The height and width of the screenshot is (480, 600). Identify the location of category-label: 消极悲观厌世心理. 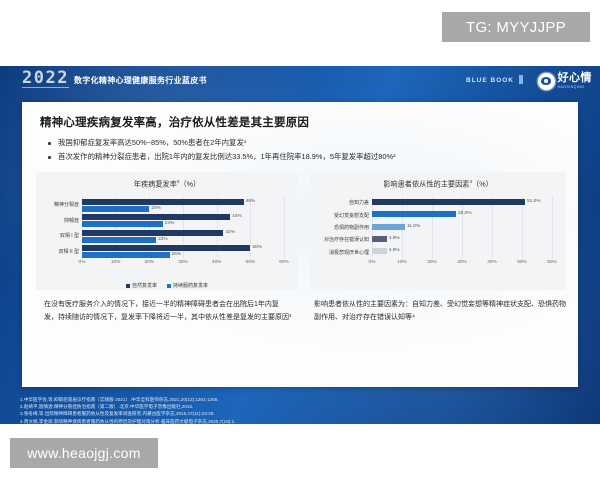
(348, 252).